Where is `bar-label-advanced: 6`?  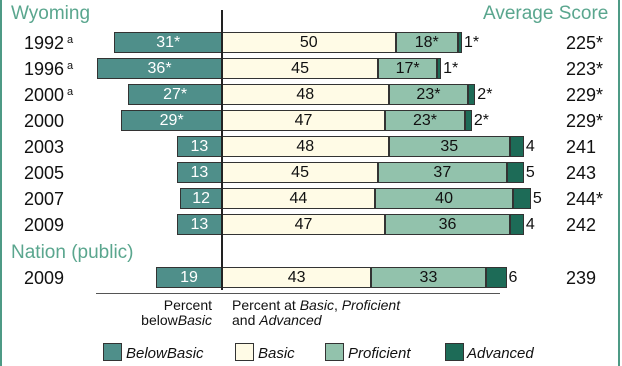
bar-label-advanced: 6 is located at coordinates (513, 277).